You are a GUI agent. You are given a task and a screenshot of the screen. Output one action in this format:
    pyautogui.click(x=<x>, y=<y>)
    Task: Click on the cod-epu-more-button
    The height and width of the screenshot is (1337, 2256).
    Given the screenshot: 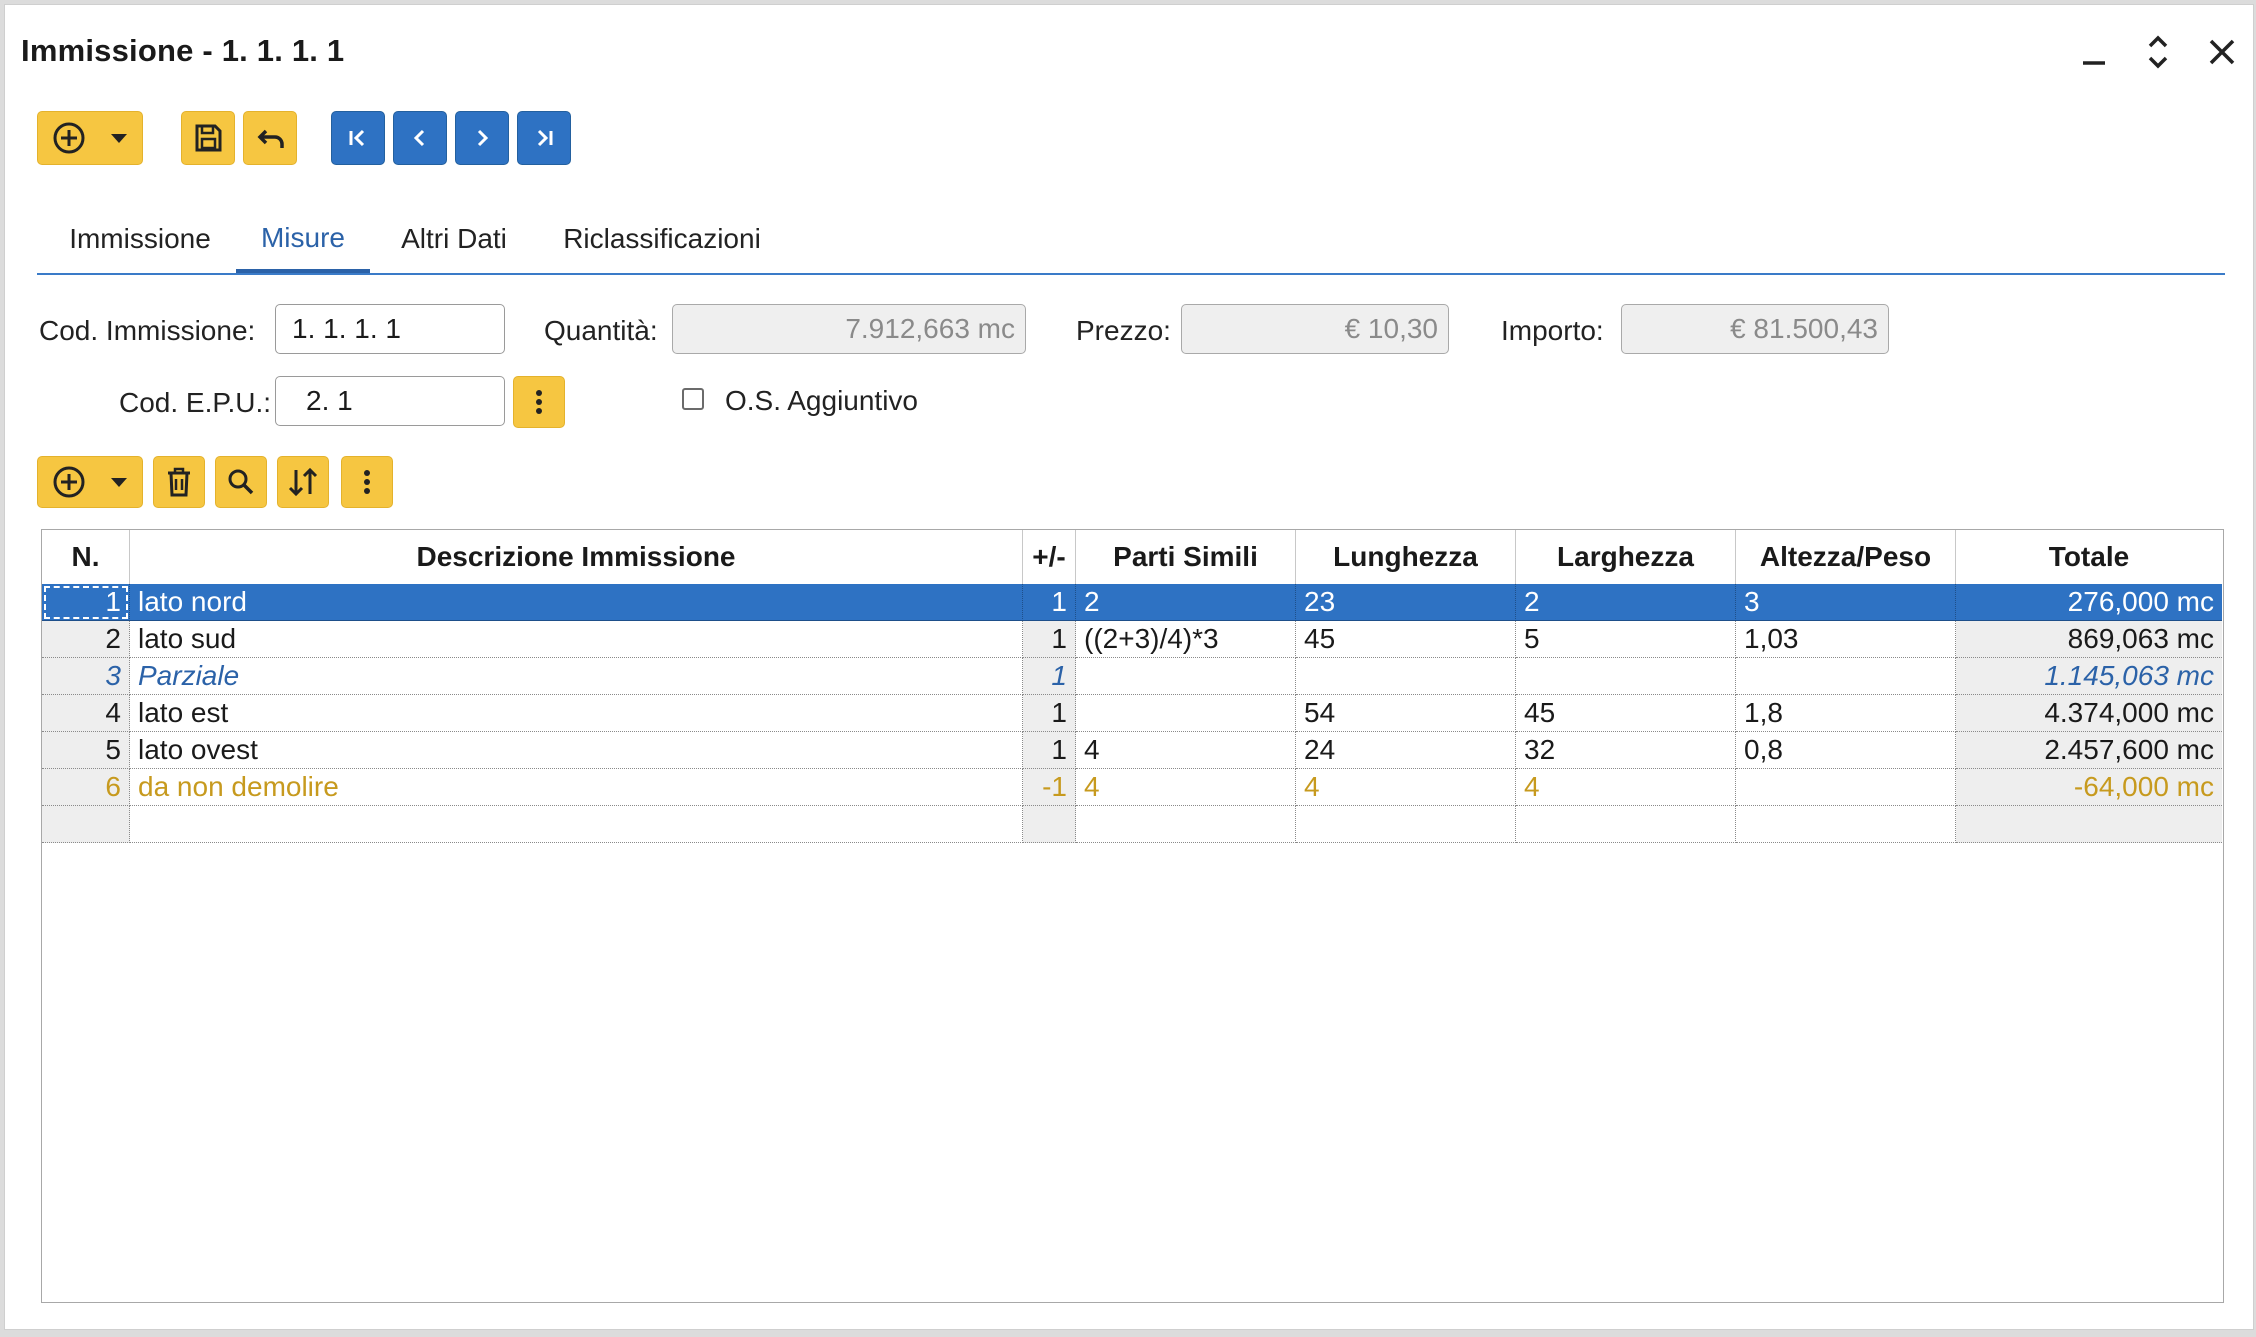 What is the action you would take?
    pyautogui.click(x=539, y=402)
    